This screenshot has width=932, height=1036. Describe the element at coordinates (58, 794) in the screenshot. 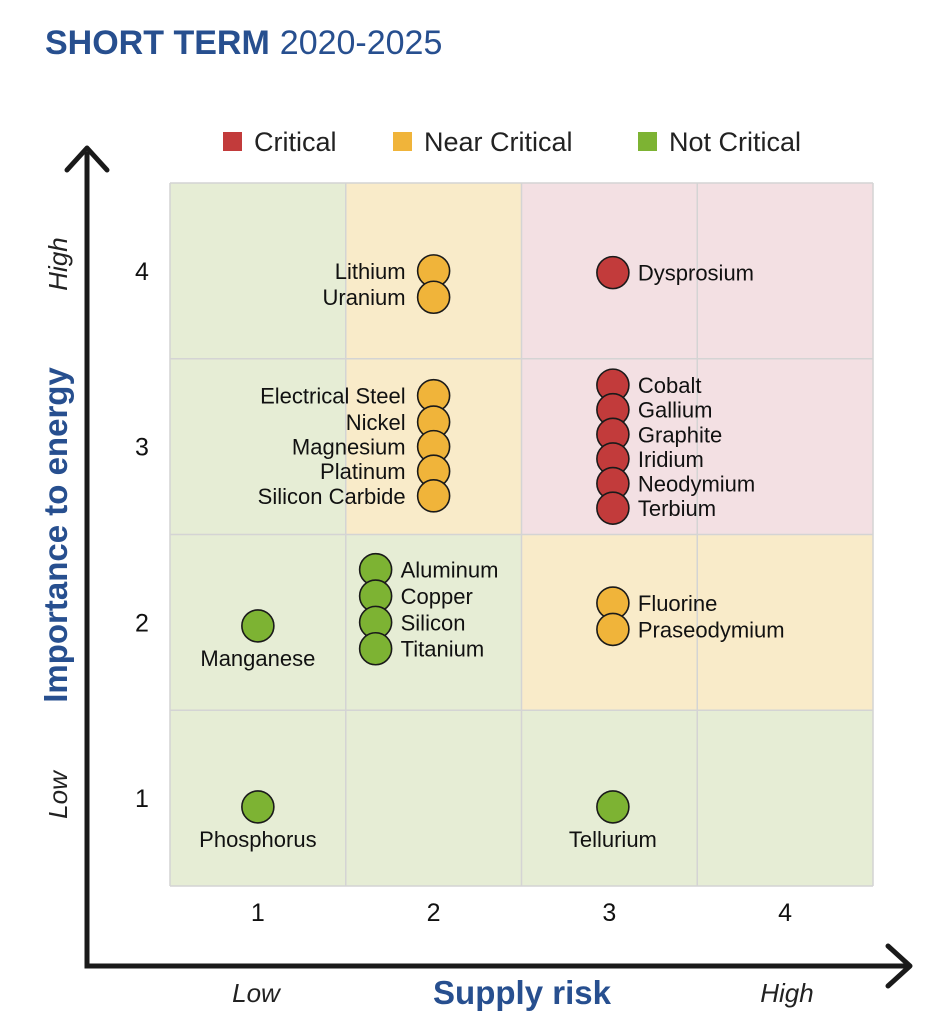

I see `y-axis-low-label: Low` at that location.